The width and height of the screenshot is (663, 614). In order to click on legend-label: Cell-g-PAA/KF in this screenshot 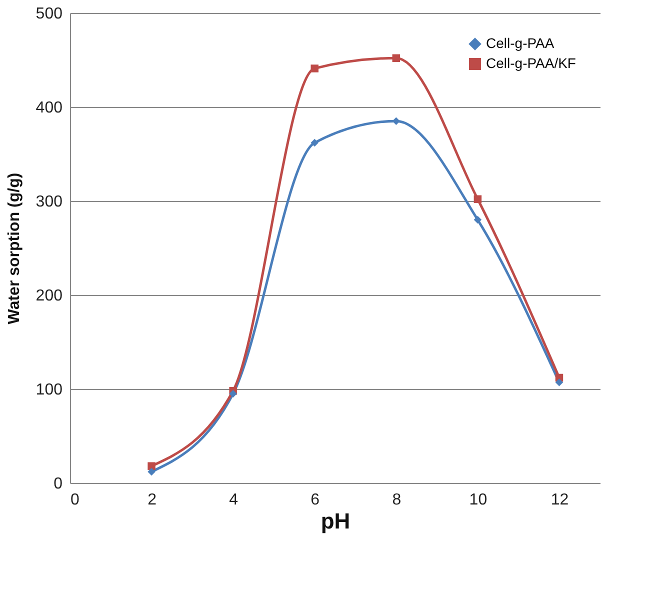, I will do `click(531, 63)`.